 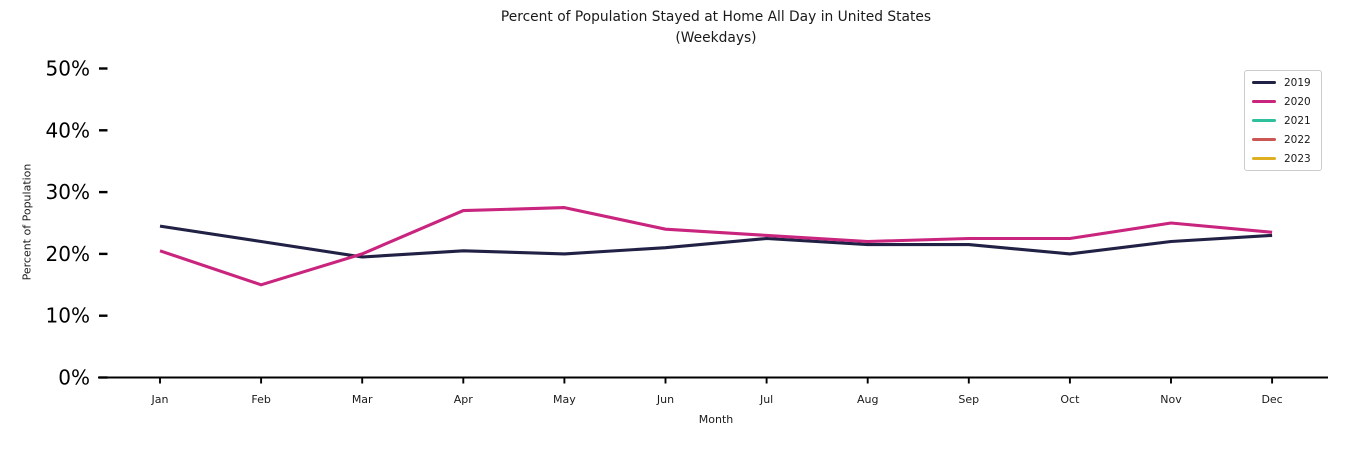 What do you see at coordinates (1297, 139) in the screenshot?
I see `legend-label: 2022` at bounding box center [1297, 139].